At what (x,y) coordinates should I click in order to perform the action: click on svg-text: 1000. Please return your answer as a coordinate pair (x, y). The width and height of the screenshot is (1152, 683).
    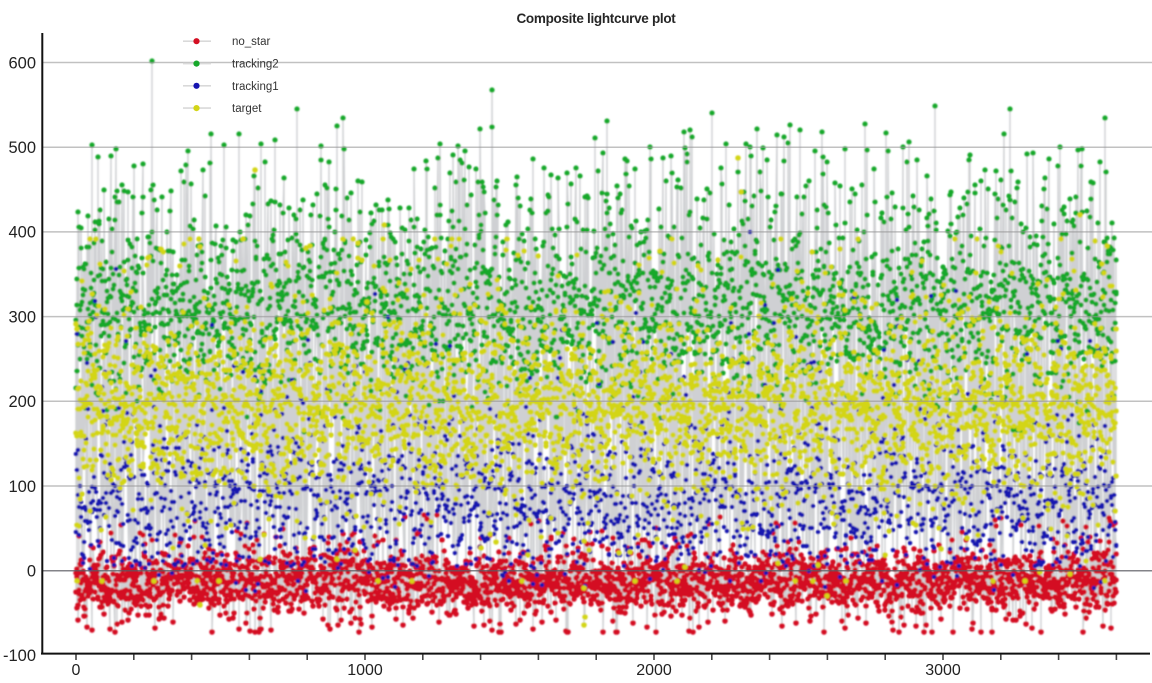
    Looking at the image, I should click on (365, 670).